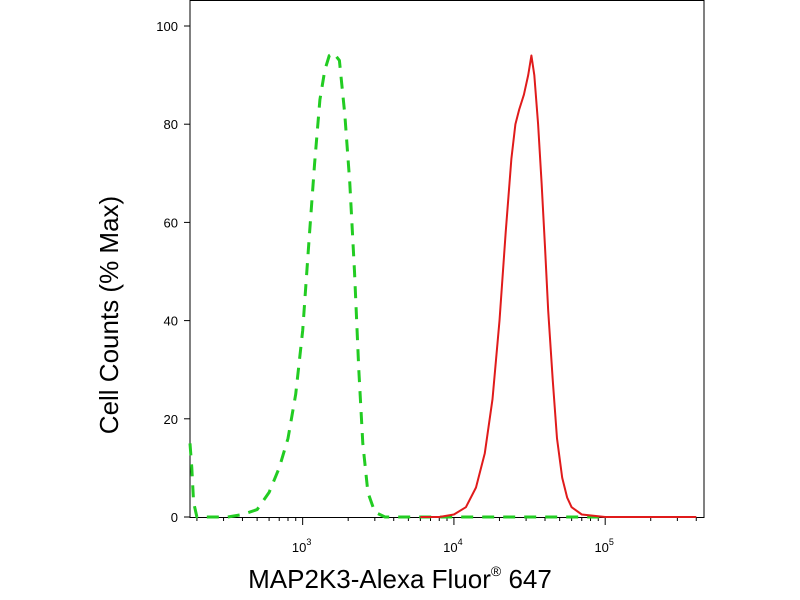  I want to click on x-axis-label-suffix: 647, so click(526, 579).